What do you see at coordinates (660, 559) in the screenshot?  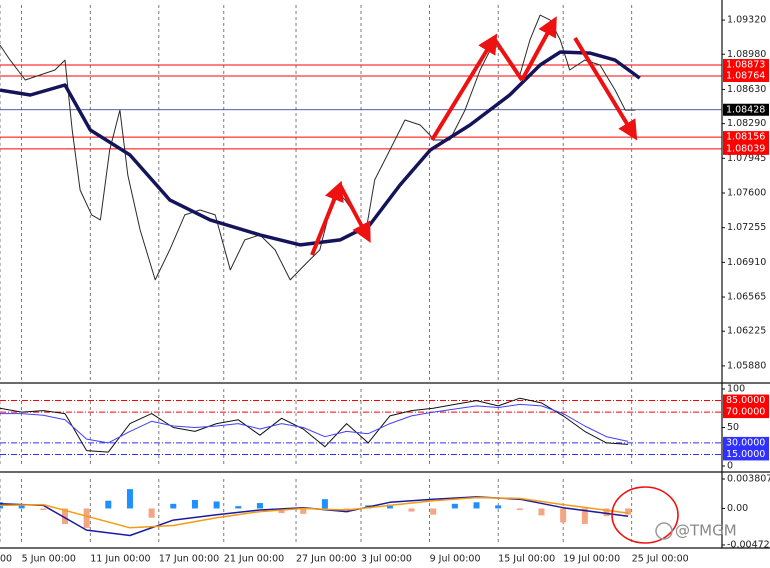 I see `x-tick-label: 25 Jul 00:00` at bounding box center [660, 559].